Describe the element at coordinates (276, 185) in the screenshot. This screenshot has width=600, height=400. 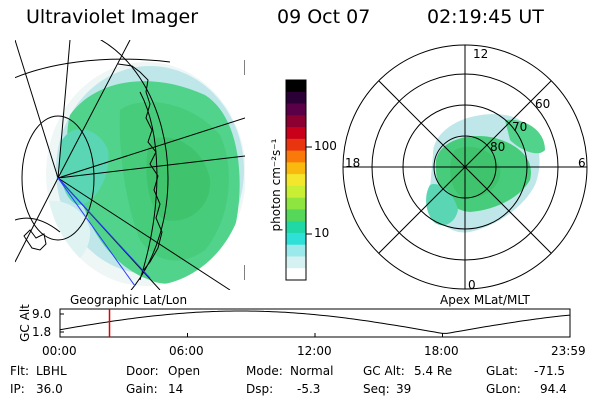
I see `colorbar-unit-label: photon cm⁻²s⁻¹` at that location.